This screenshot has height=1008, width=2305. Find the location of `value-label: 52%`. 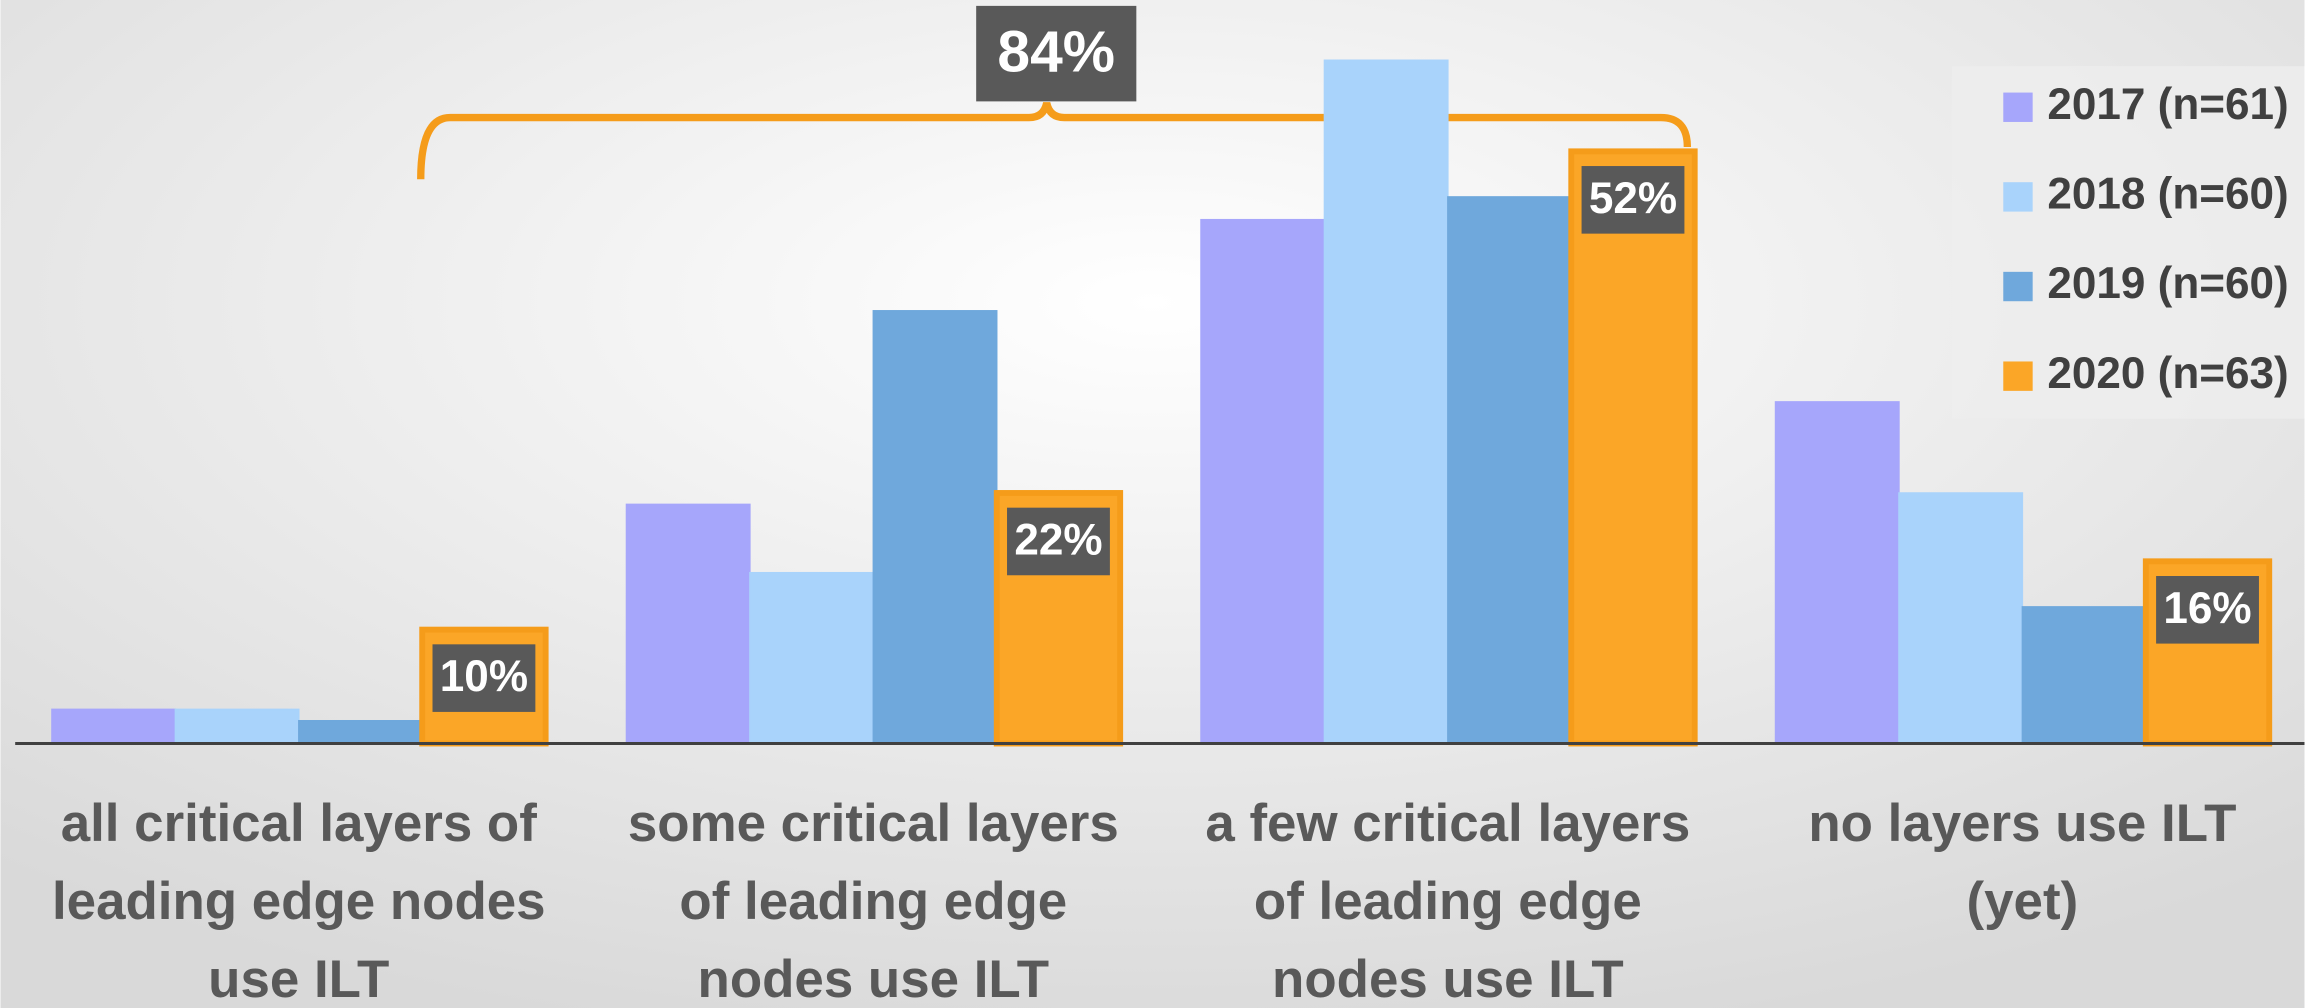

value-label: 52% is located at coordinates (1633, 198).